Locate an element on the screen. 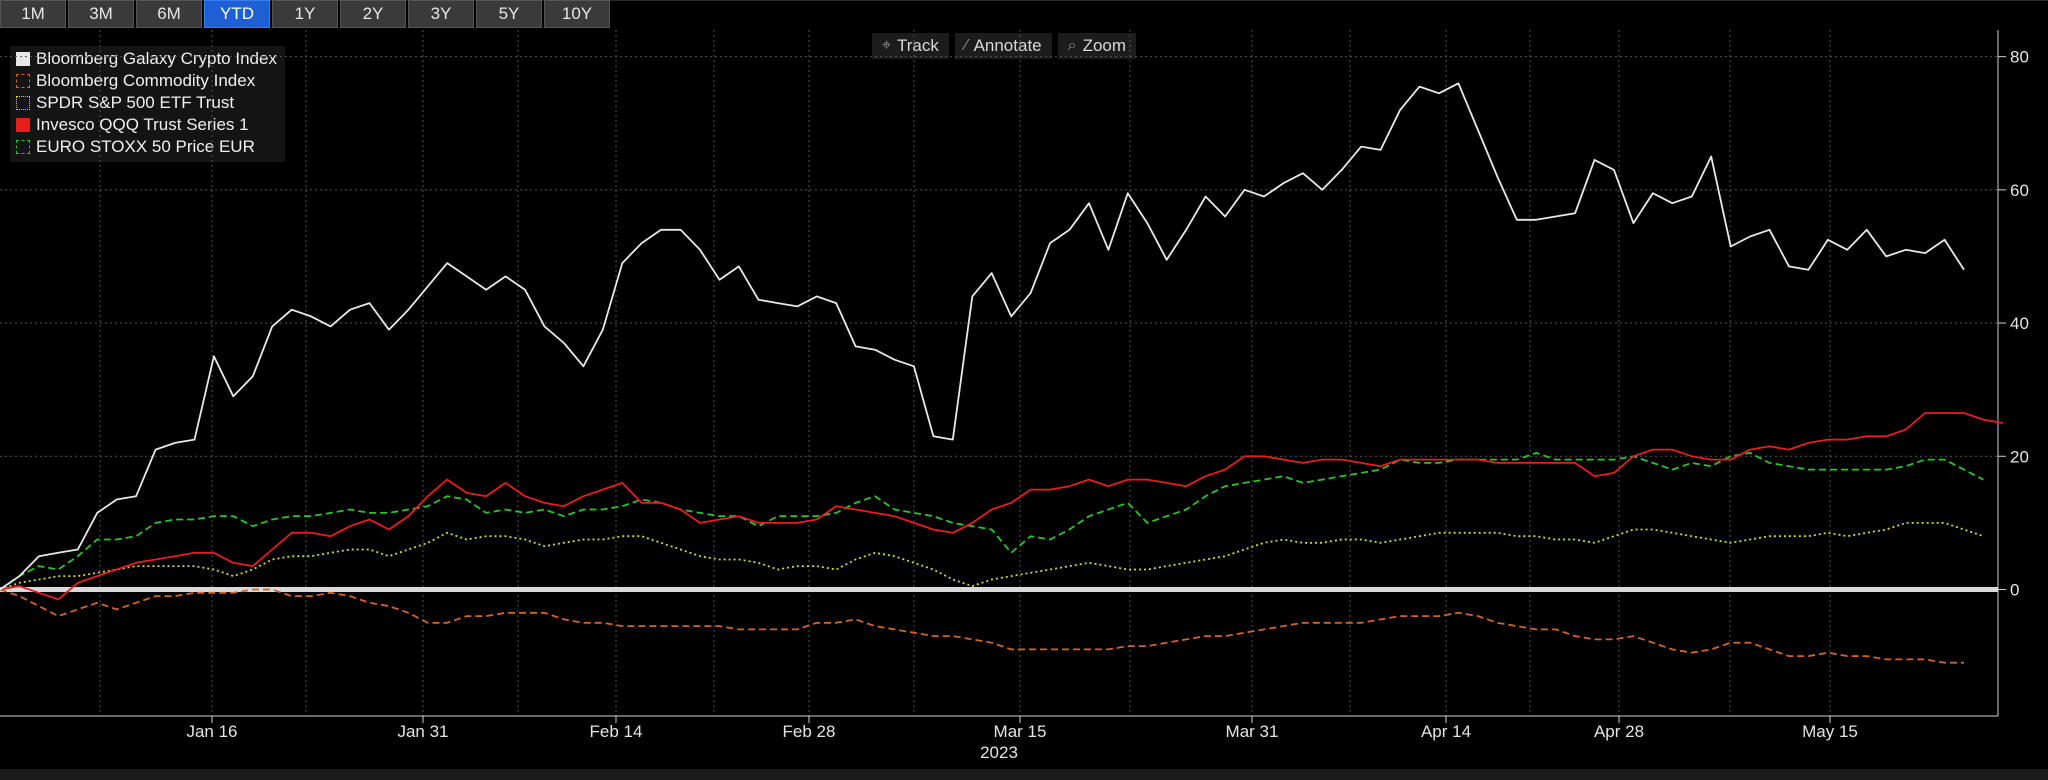 This screenshot has height=780, width=2048. legend-item: Bloomberg Commodity Index is located at coordinates (146, 81).